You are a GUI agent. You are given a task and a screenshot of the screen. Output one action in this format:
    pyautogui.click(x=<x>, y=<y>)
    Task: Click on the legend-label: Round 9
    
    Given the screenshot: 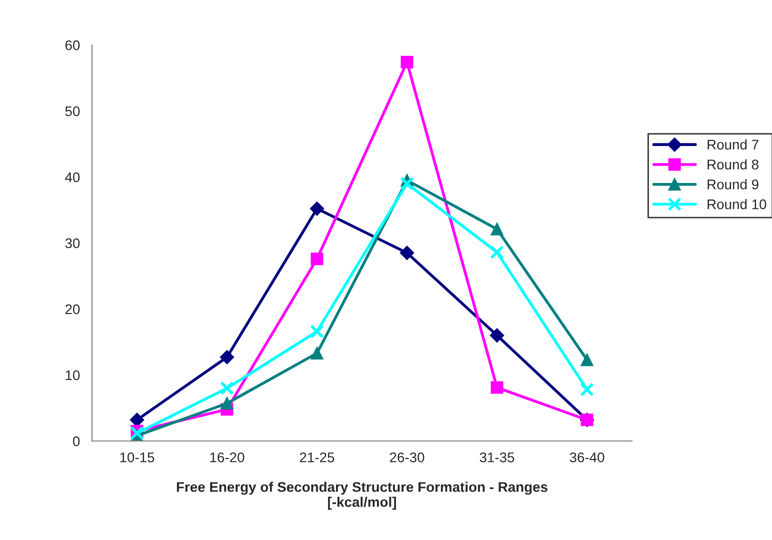 What is the action you would take?
    pyautogui.click(x=733, y=184)
    